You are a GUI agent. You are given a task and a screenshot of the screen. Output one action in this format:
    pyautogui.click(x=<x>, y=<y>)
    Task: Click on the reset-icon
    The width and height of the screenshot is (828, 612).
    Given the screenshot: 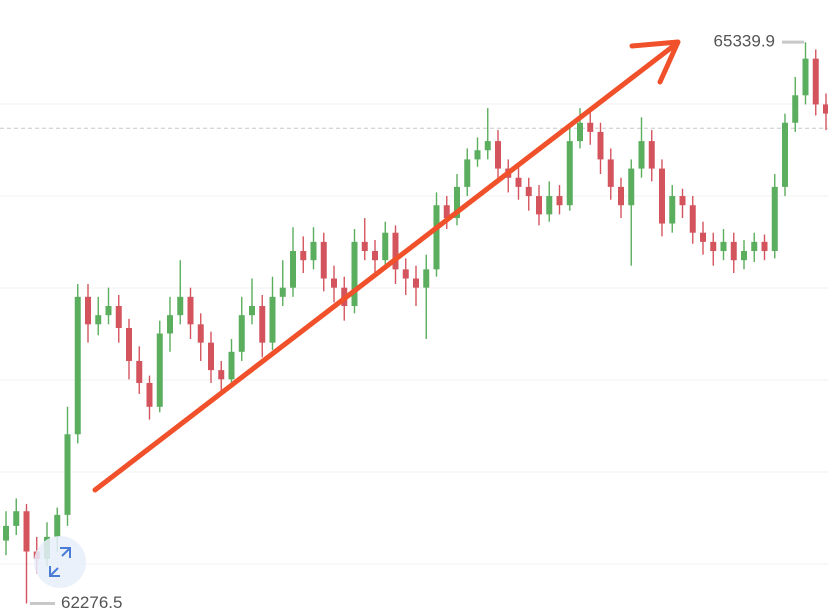 What is the action you would take?
    pyautogui.click(x=60, y=562)
    